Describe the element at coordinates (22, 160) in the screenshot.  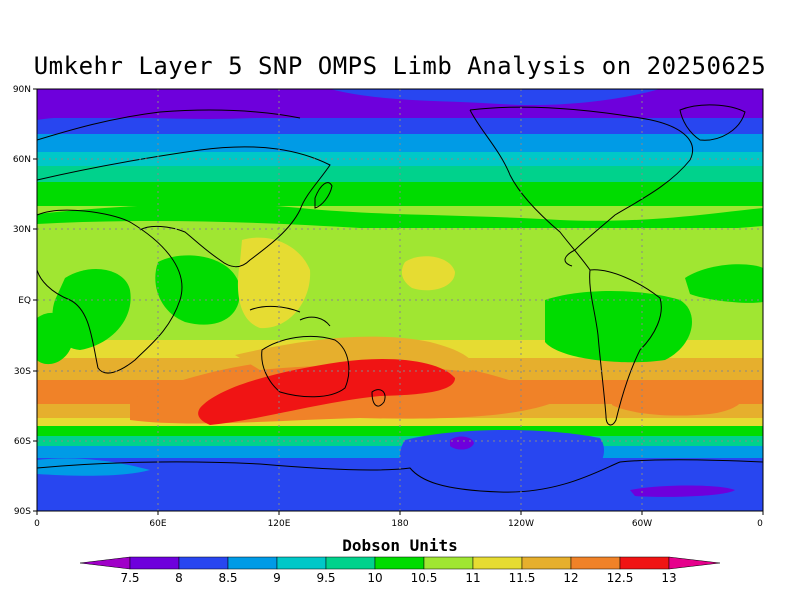
I see `lat-label: 60N` at that location.